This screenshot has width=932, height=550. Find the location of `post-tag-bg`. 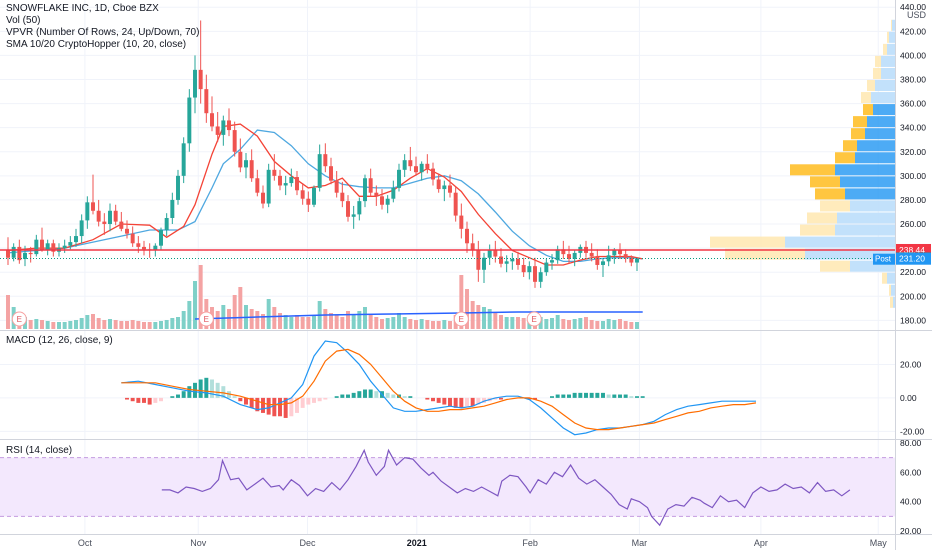

post-tag-bg is located at coordinates (884, 259).